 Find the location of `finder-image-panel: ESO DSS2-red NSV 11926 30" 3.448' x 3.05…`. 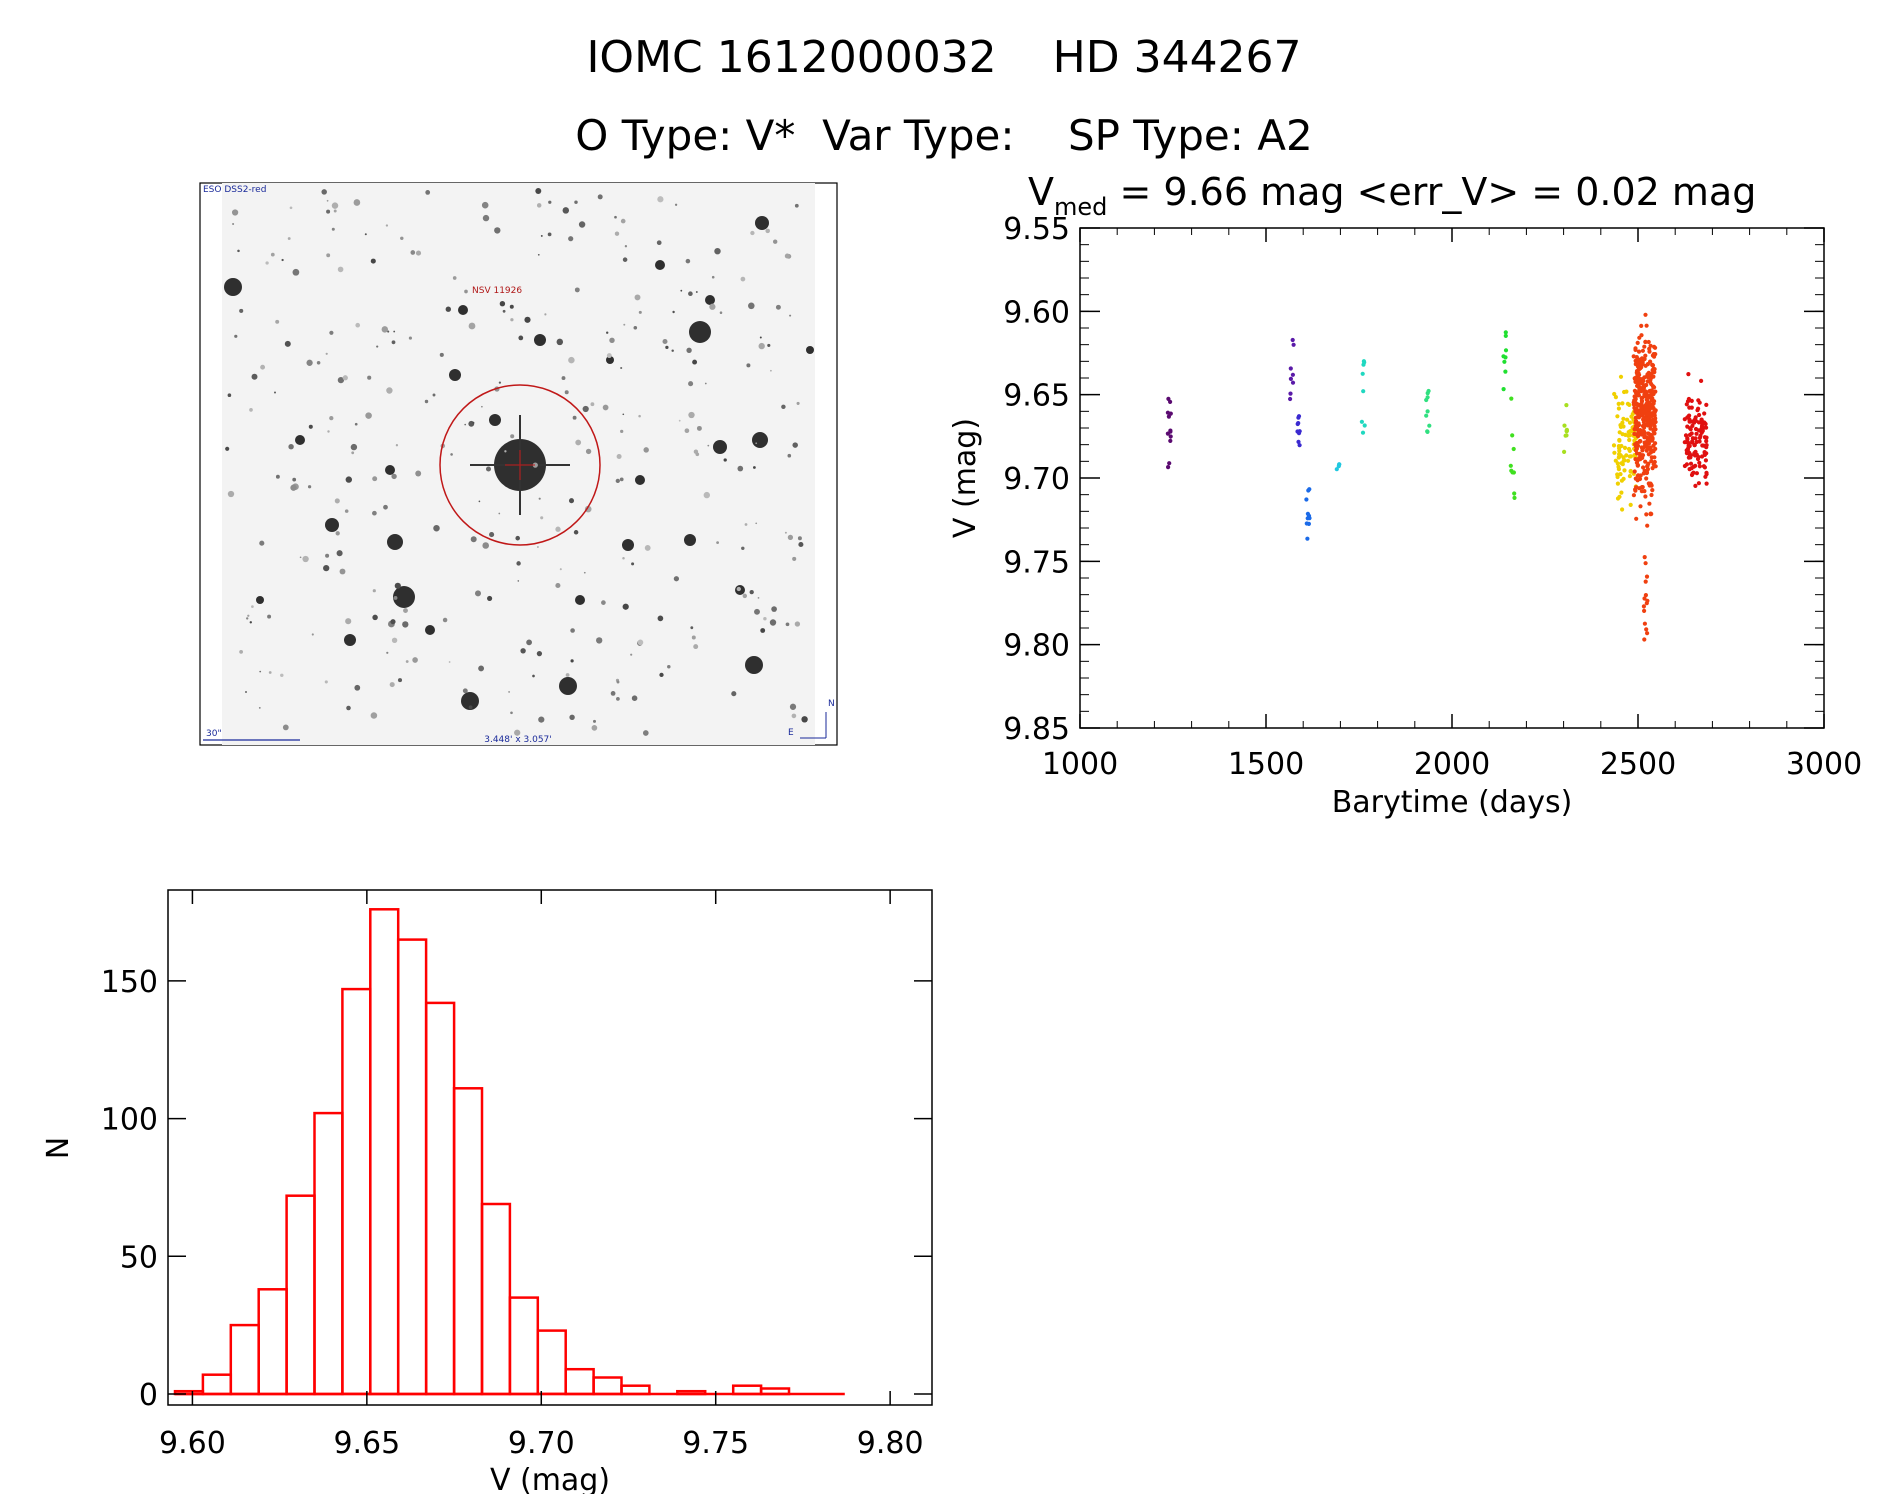

finder-image-panel: ESO DSS2-red NSV 11926 30" 3.448' x 3.05… is located at coordinates (518, 464).